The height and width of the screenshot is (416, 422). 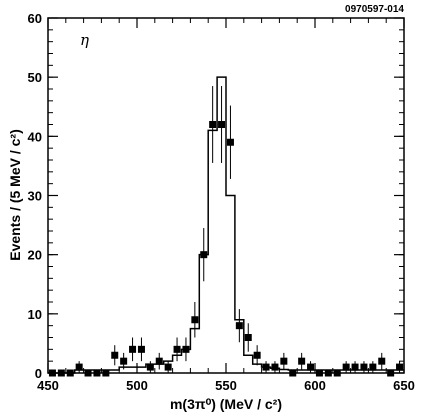 I want to click on y-tick-label: 60, so click(x=35, y=18).